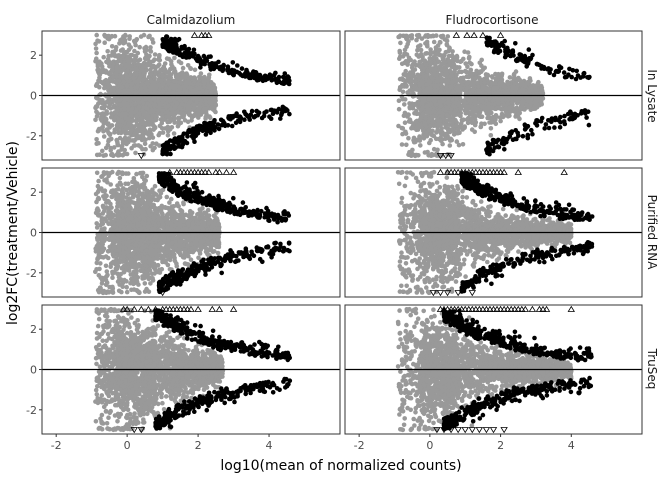 The height and width of the screenshot is (480, 672). What do you see at coordinates (652, 369) in the screenshot?
I see `row-strip-label: TruSeq` at bounding box center [652, 369].